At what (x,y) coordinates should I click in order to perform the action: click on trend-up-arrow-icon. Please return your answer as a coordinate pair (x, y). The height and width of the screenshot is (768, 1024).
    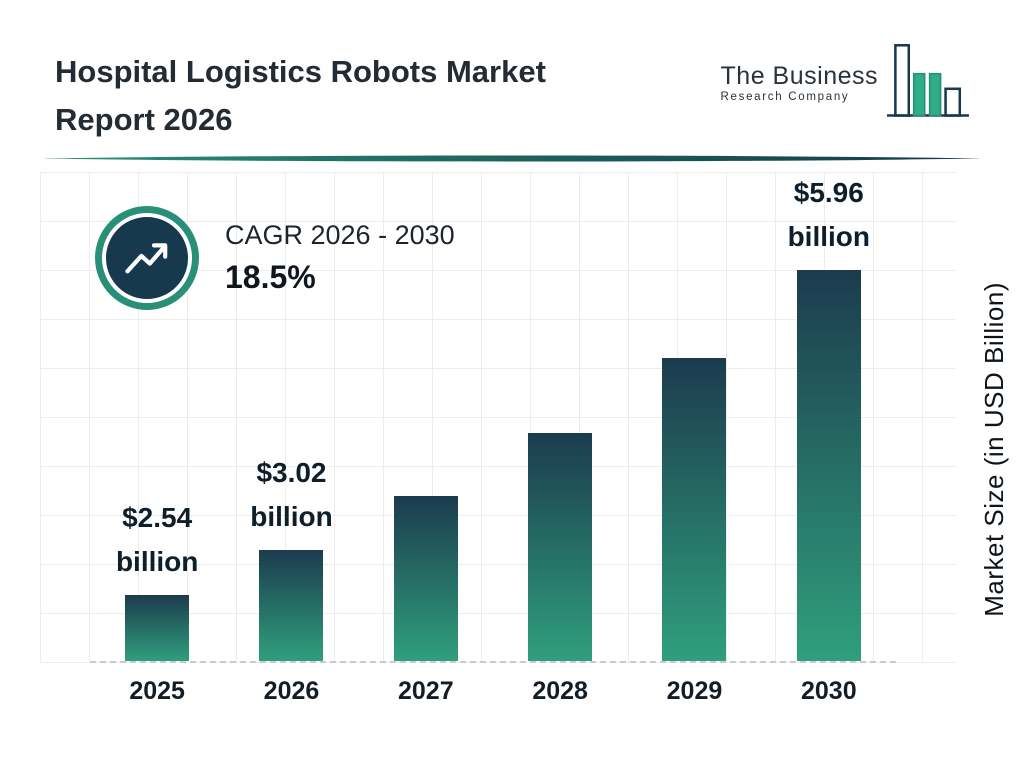
    Looking at the image, I should click on (147, 258).